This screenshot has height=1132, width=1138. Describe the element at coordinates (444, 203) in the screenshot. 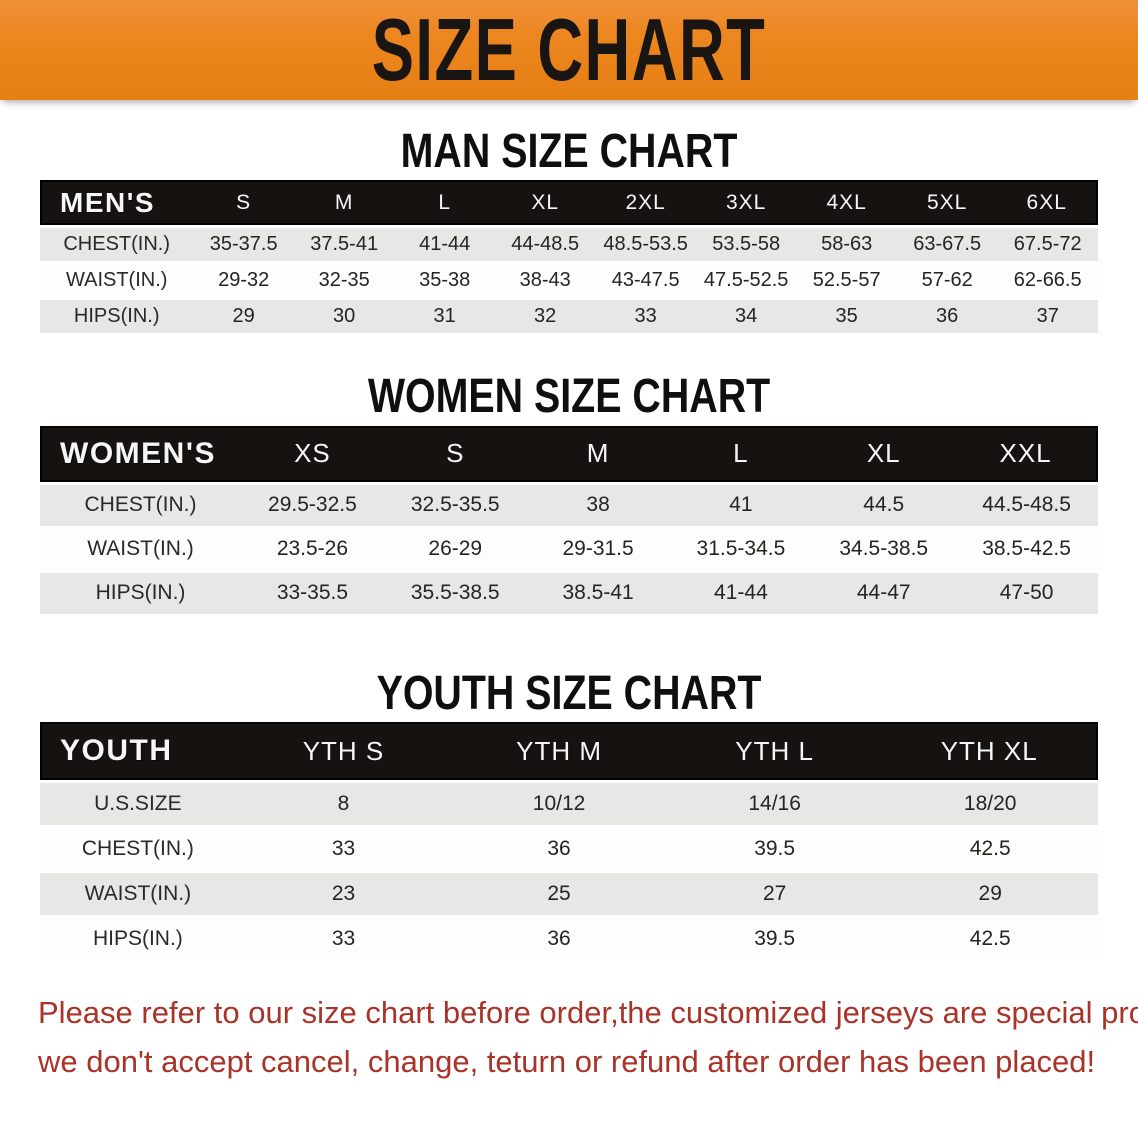

I see `size-column-header: L` at that location.